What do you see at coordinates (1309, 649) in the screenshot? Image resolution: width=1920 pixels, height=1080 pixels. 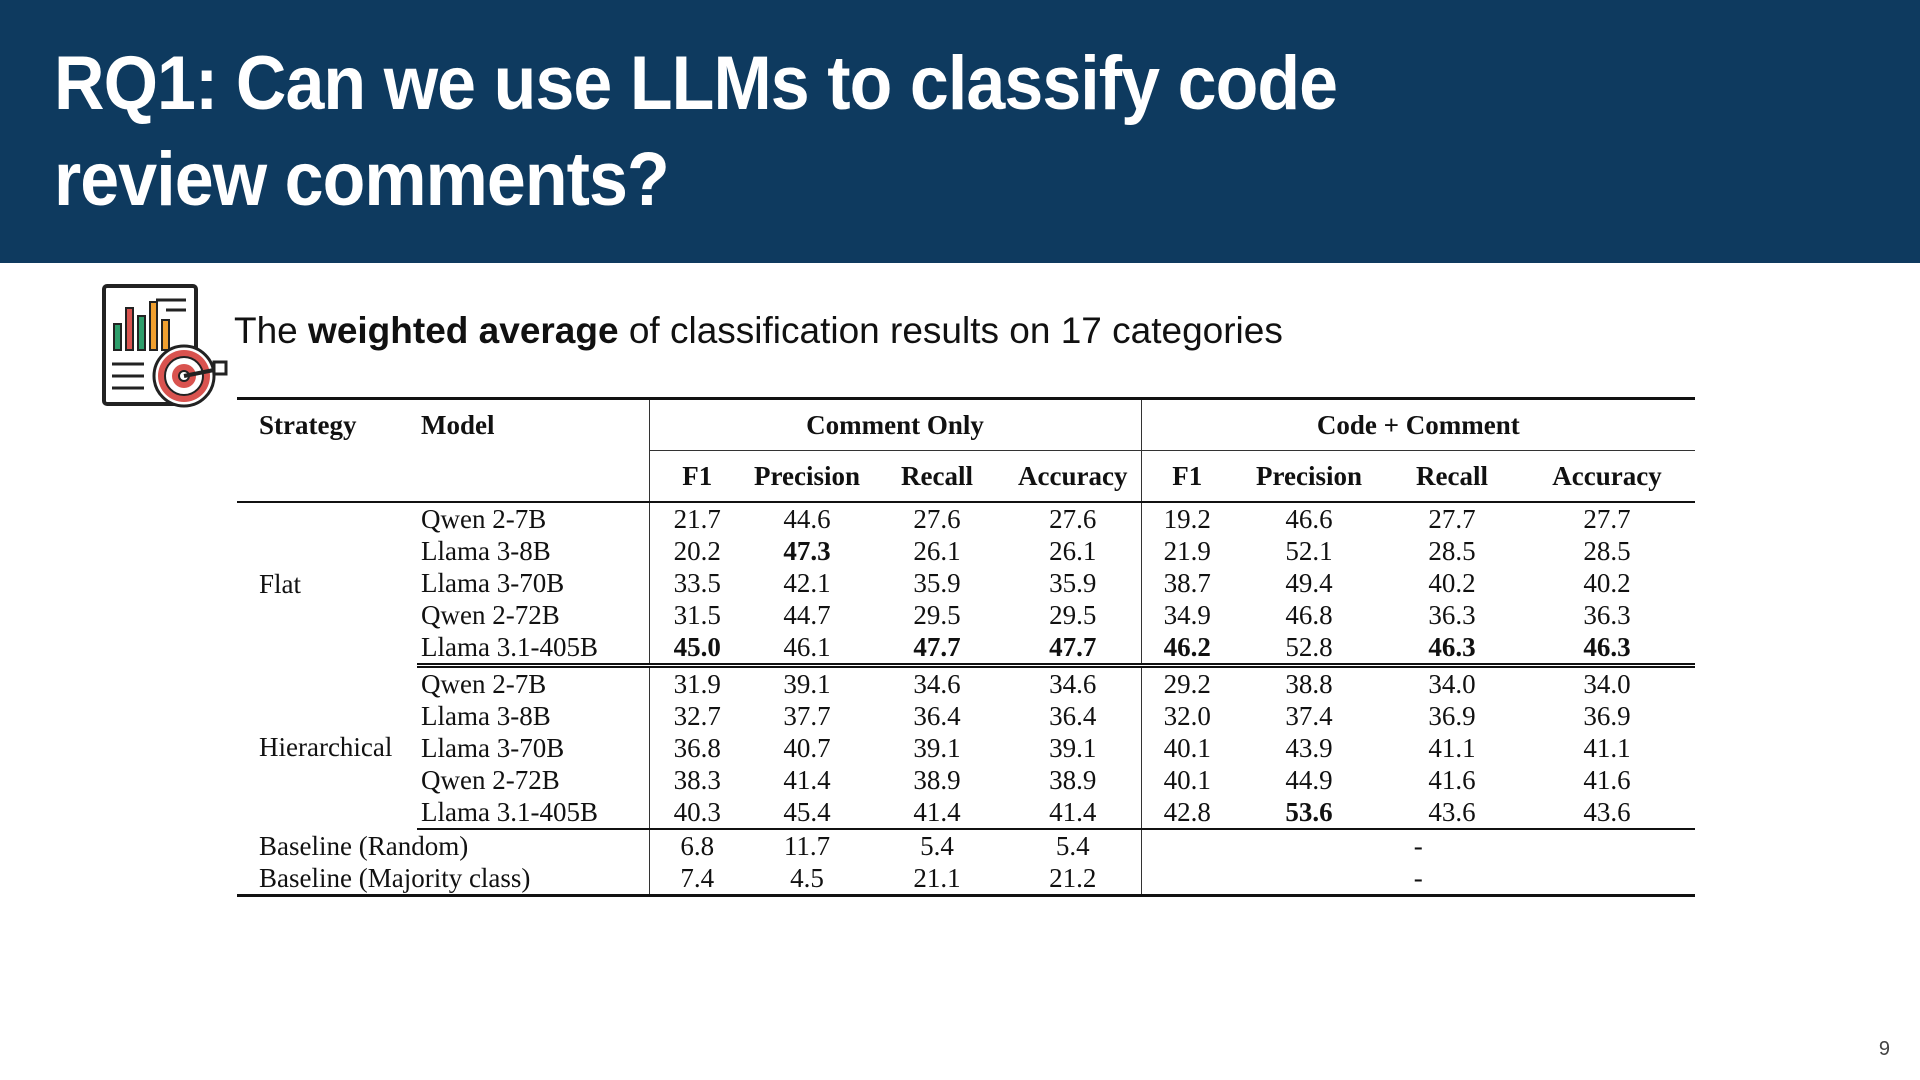 I see `code-comment-precision-cell: 52.8` at bounding box center [1309, 649].